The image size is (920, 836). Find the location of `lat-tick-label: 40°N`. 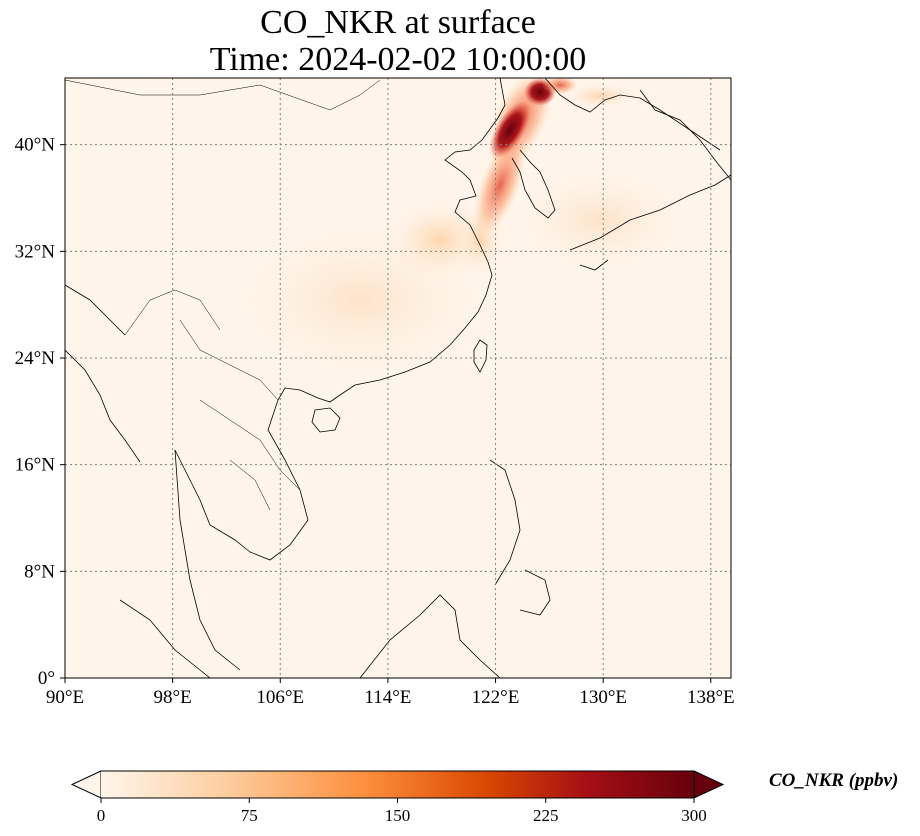

lat-tick-label: 40°N is located at coordinates (35, 145).